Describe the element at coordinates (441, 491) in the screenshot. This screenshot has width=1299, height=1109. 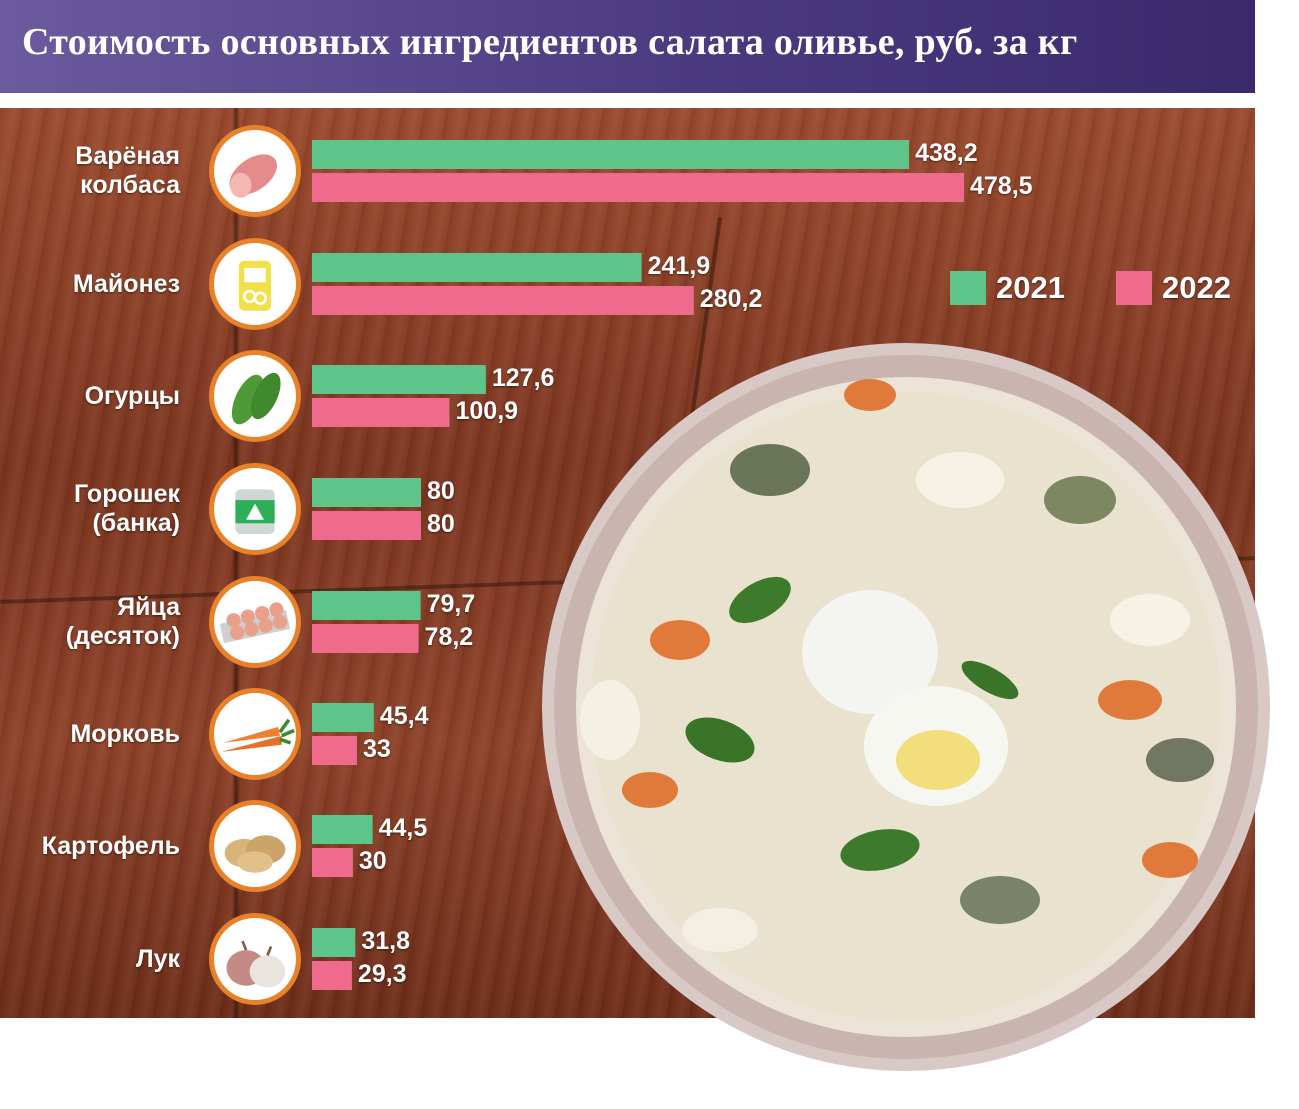
I see `value-label-2021: 80` at that location.